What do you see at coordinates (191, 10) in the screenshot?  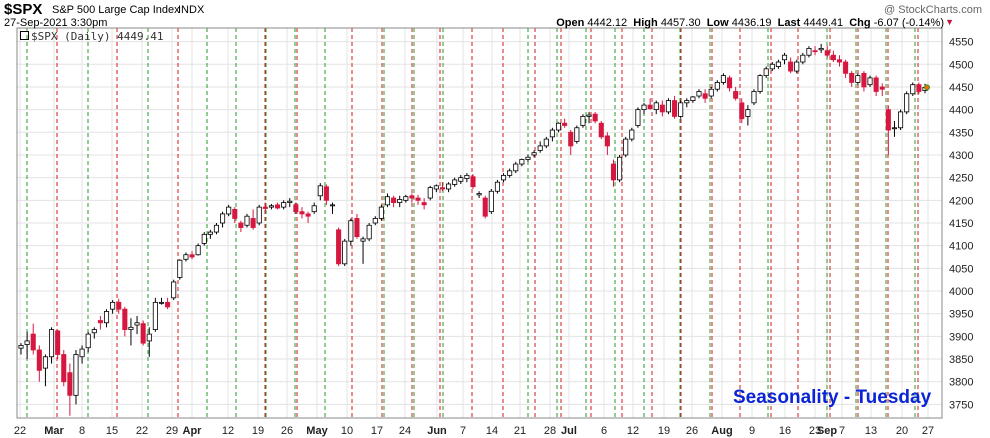 I see `exchange-label: INDX` at bounding box center [191, 10].